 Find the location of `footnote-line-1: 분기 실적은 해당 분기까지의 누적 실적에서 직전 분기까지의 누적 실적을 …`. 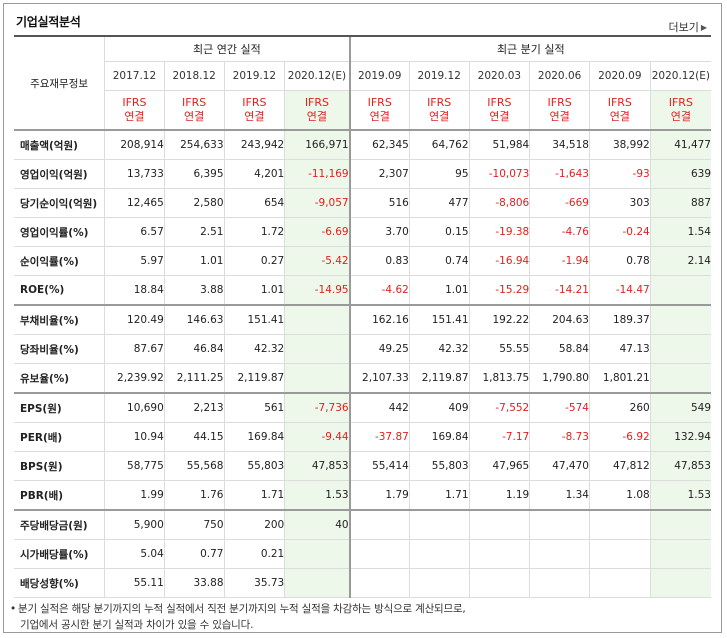

footnote-line-1: 분기 실적은 해당 분기까지의 누적 실적에서 직전 분기까지의 누적 실적을 … is located at coordinates (242, 609).